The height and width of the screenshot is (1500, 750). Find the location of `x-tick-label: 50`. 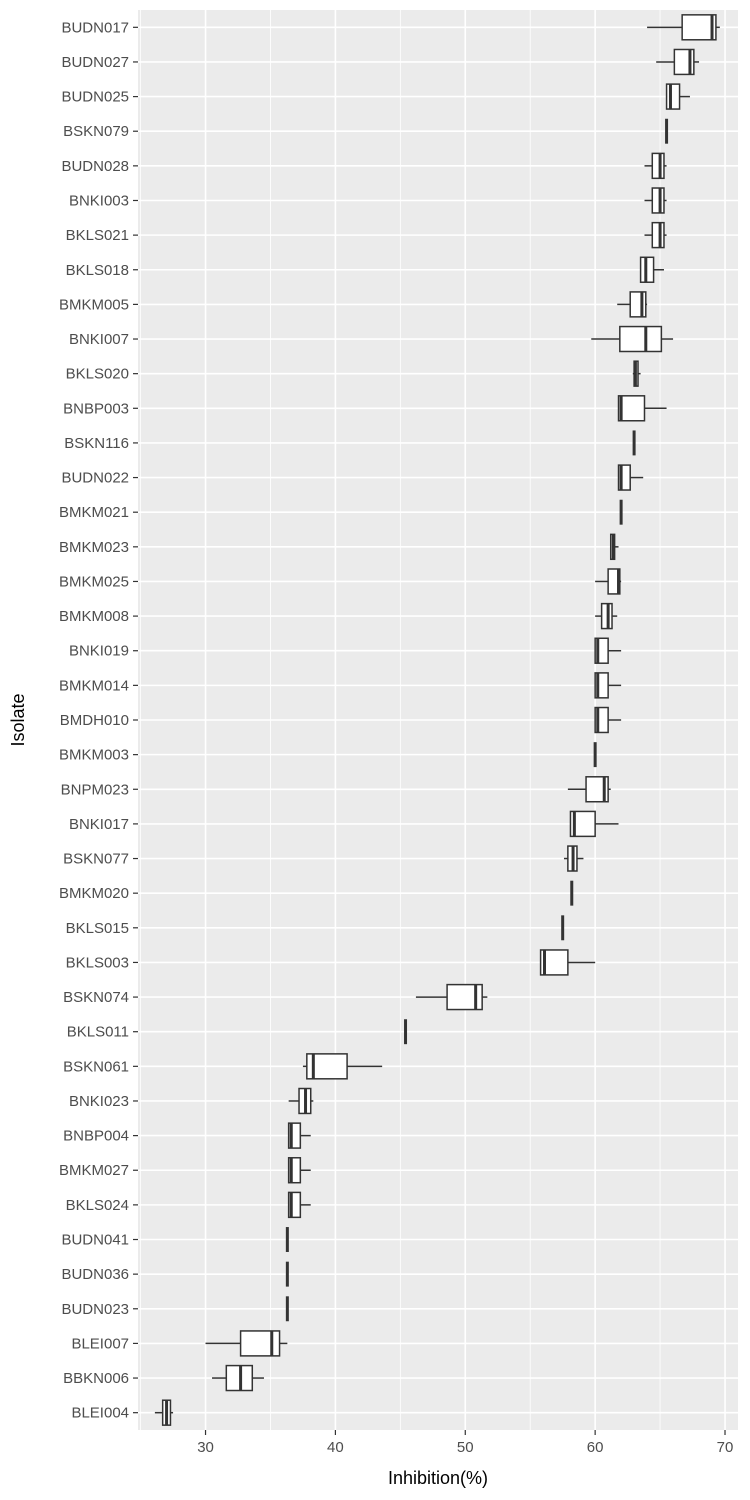

x-tick-label: 50 is located at coordinates (465, 1447).